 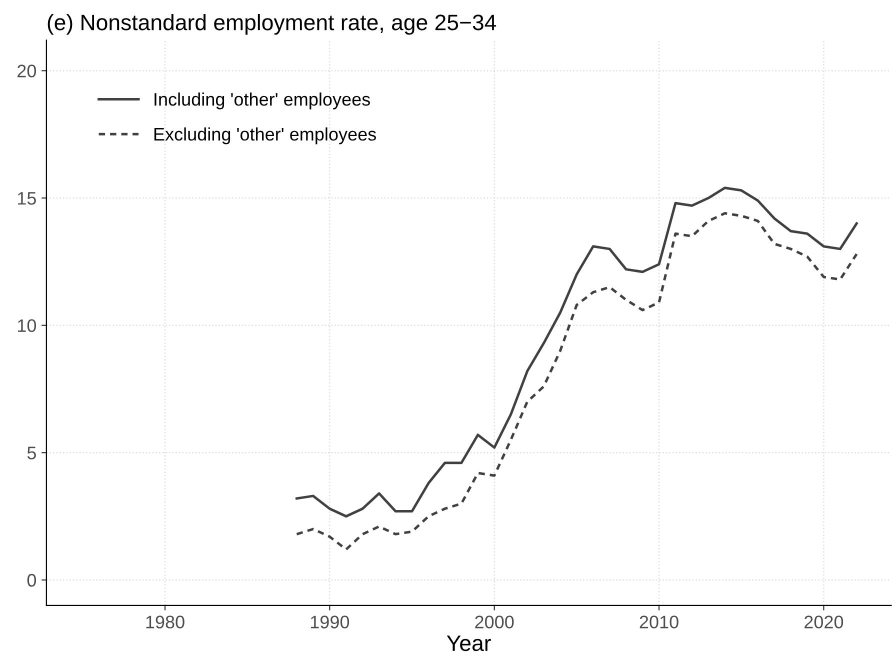 What do you see at coordinates (468, 644) in the screenshot?
I see `x-axis-title: Year` at bounding box center [468, 644].